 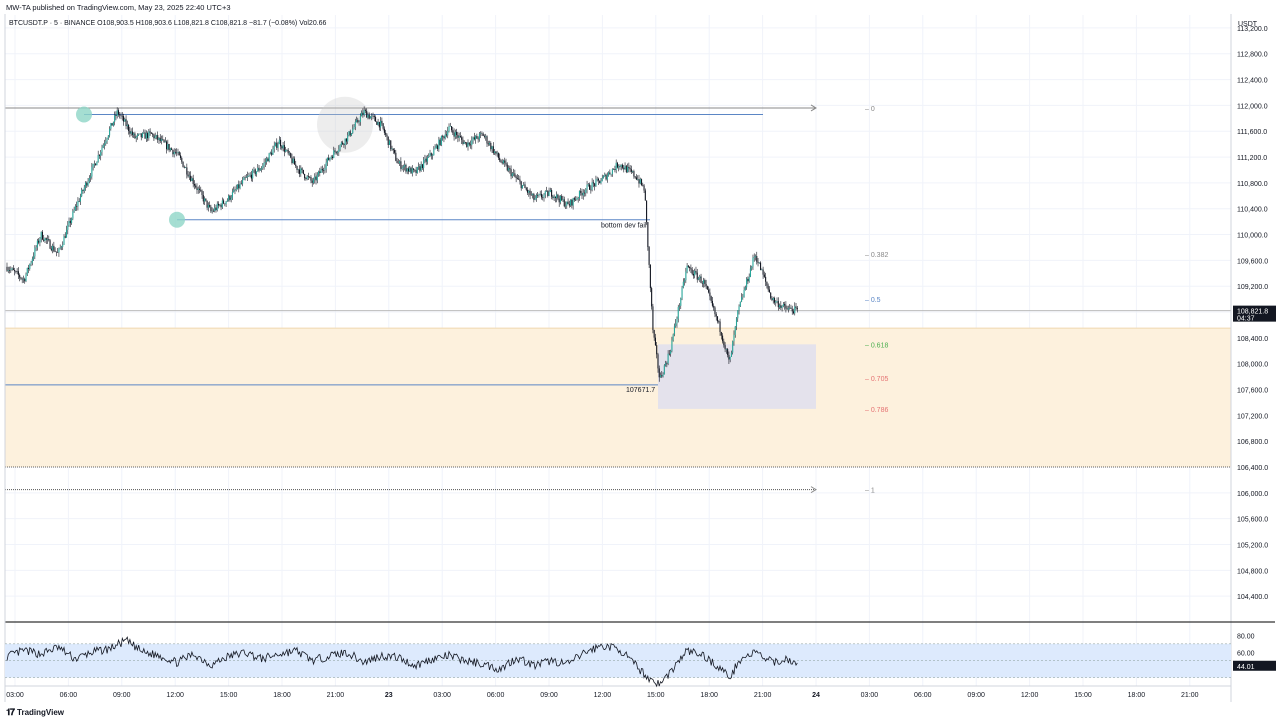 I want to click on y-tick-label: 108,400.0, so click(x=1252, y=339).